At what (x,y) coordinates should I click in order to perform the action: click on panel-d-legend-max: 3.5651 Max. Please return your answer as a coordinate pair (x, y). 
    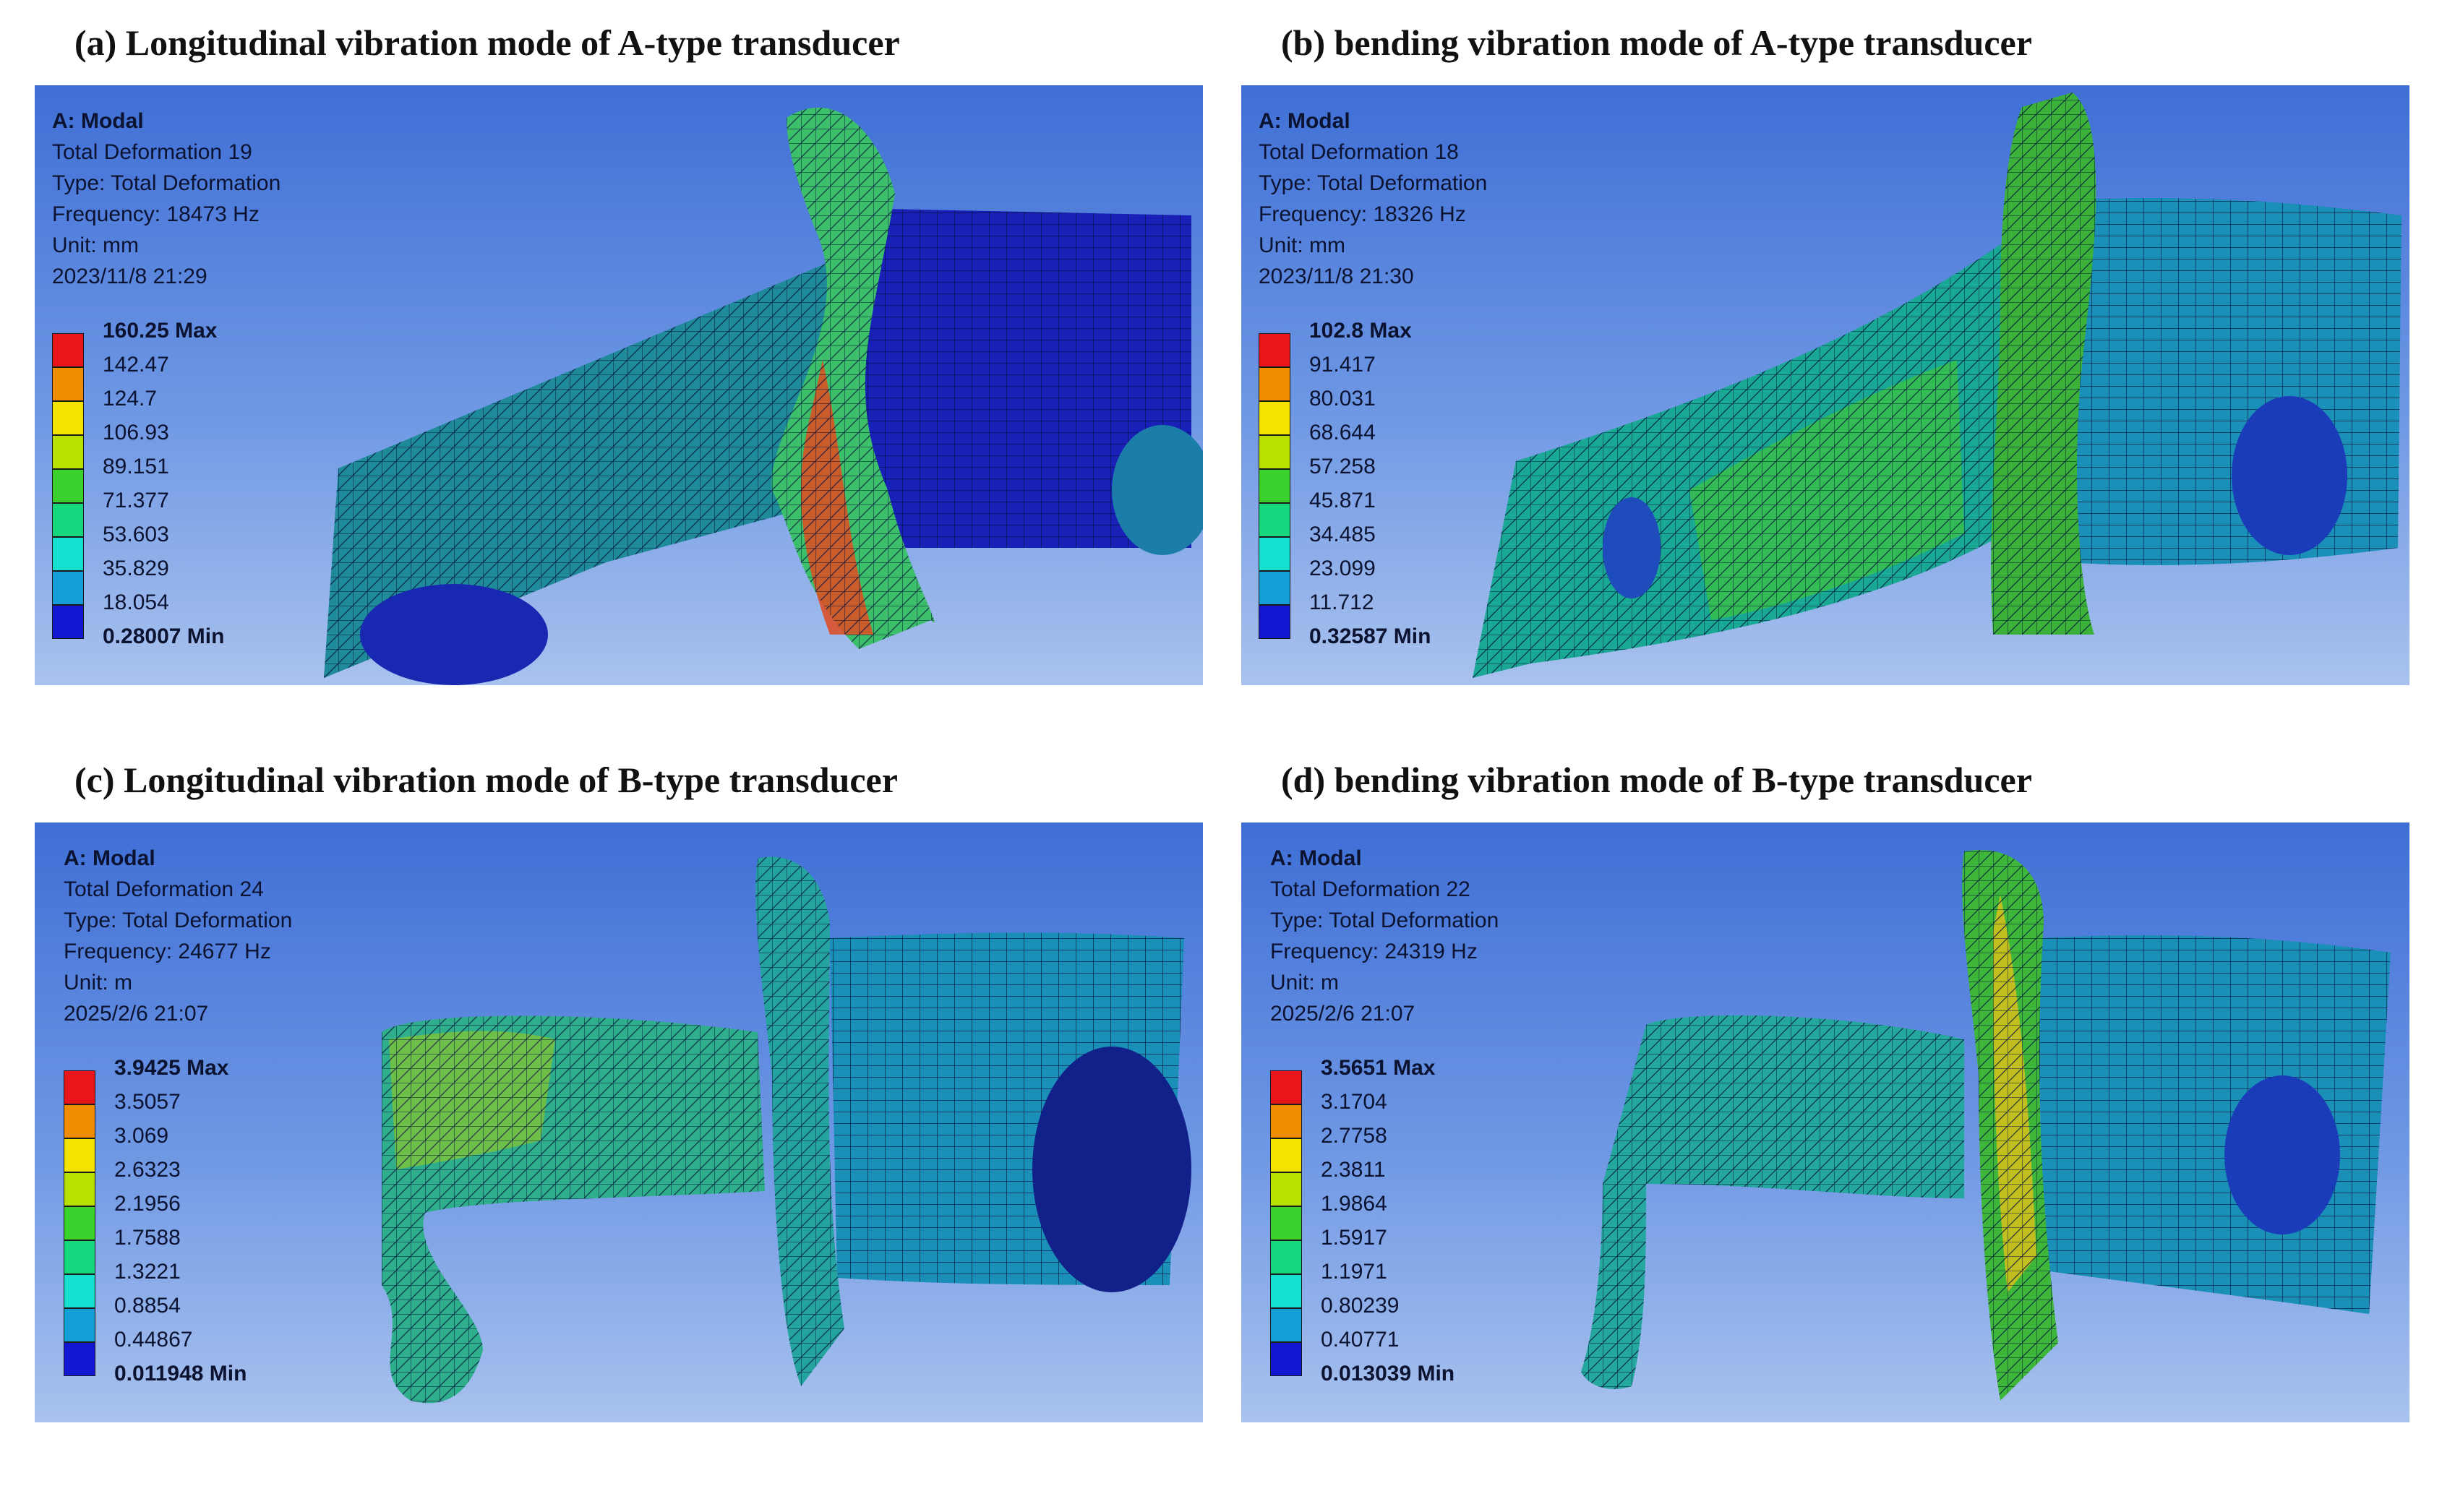
    Looking at the image, I should click on (1378, 1068).